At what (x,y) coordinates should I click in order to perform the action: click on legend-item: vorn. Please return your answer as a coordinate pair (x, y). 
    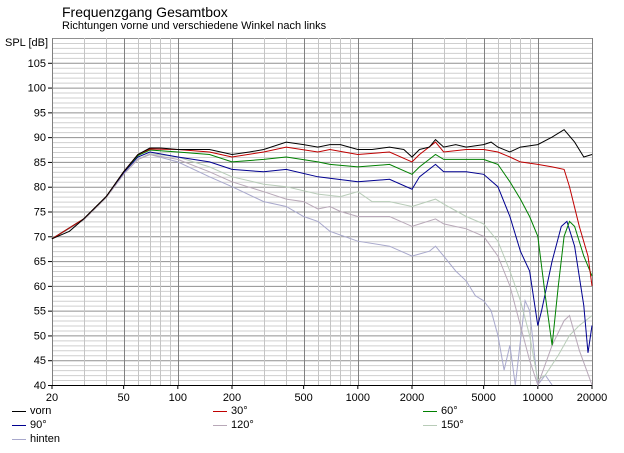
    Looking at the image, I should click on (31, 411).